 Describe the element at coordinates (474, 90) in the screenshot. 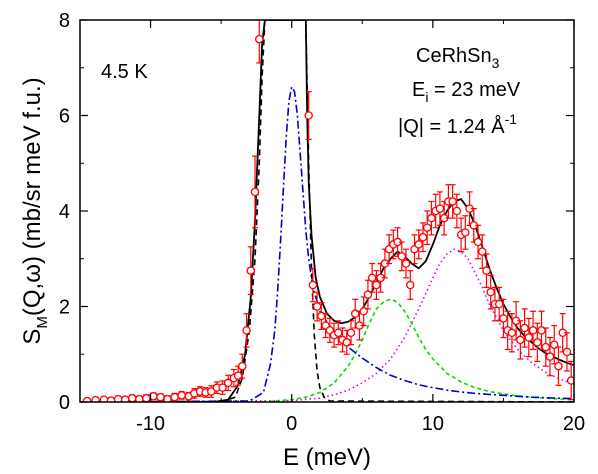

I see `ei-rest: = 23 meV` at that location.